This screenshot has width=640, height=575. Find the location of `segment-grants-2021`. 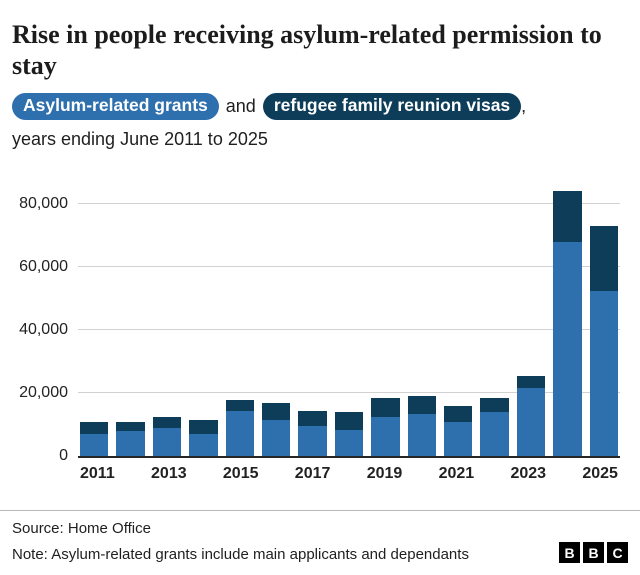

segment-grants-2021 is located at coordinates (458, 439).